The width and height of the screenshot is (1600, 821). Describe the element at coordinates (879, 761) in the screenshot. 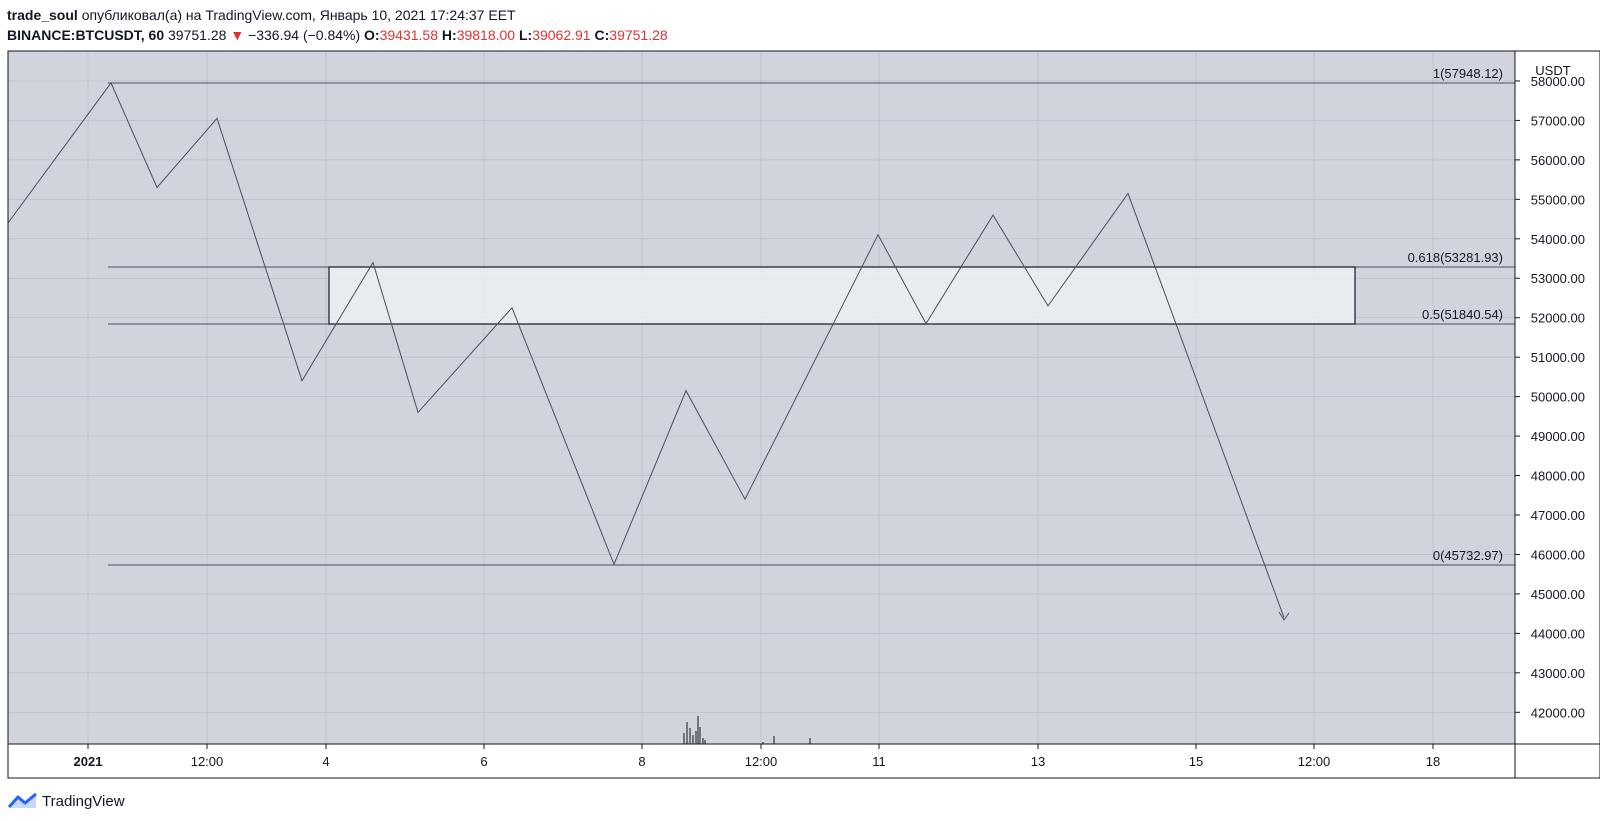

I see `time-tick-label: 11` at that location.